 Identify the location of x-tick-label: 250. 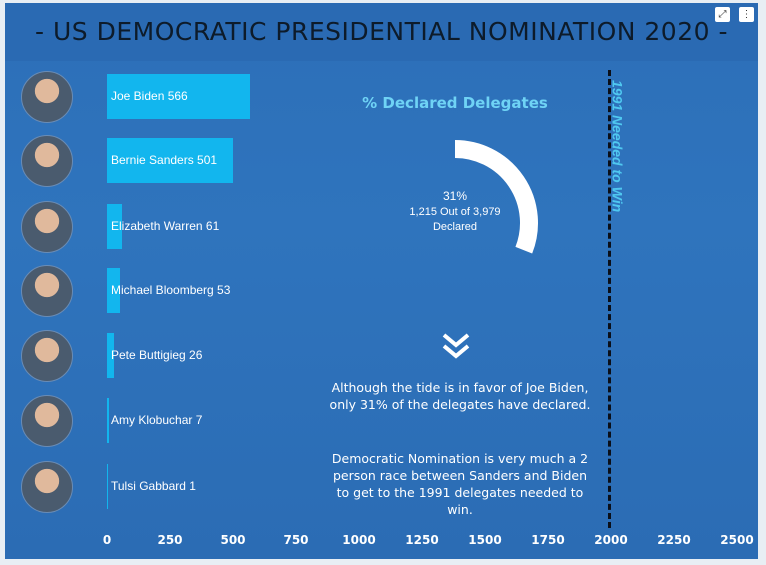
(170, 540).